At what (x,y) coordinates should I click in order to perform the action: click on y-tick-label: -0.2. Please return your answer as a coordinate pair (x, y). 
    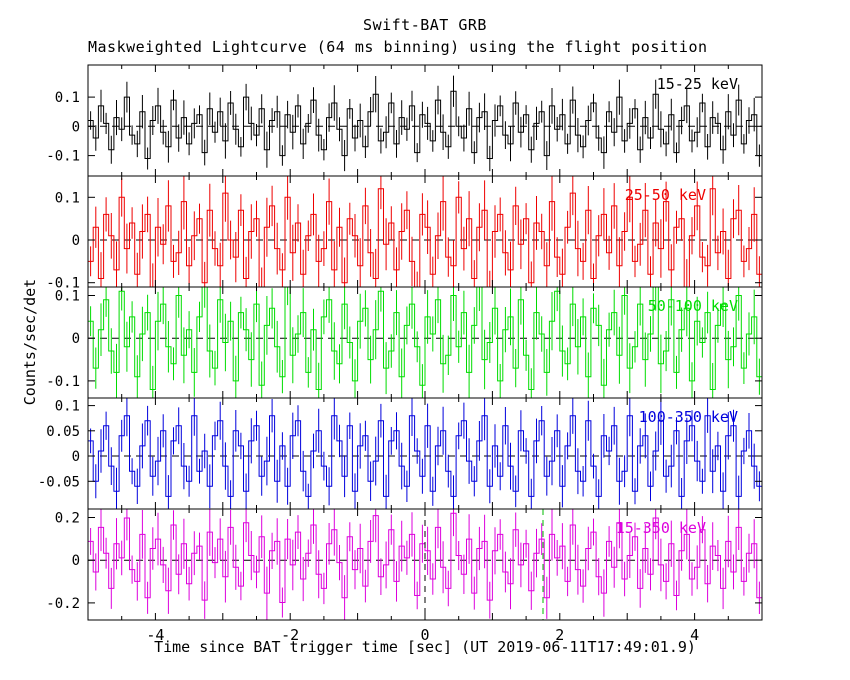
    Looking at the image, I should click on (63, 604).